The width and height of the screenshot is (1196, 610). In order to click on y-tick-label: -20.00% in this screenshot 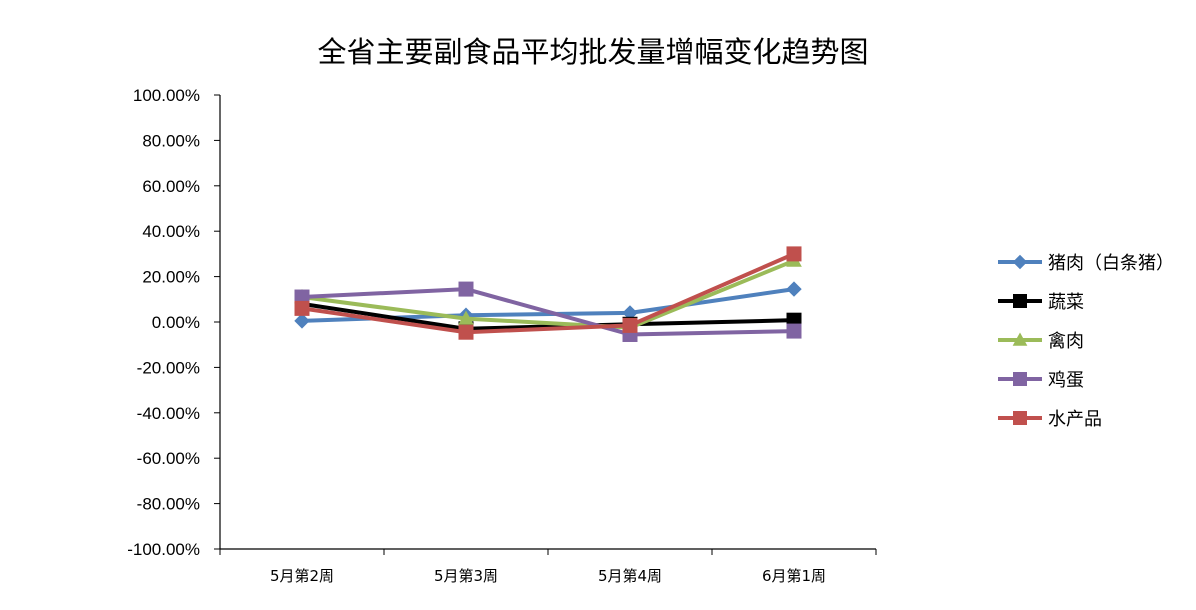, I will do `click(168, 367)`.